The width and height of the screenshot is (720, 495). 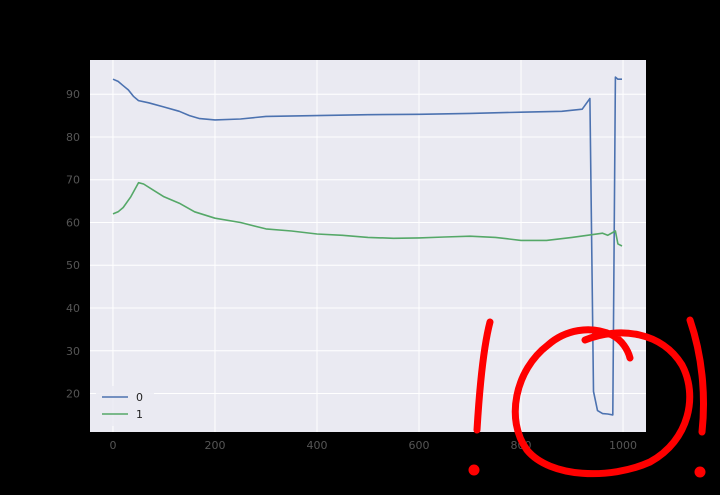 I want to click on x-tick-label-1000: 1000, so click(x=623, y=445).